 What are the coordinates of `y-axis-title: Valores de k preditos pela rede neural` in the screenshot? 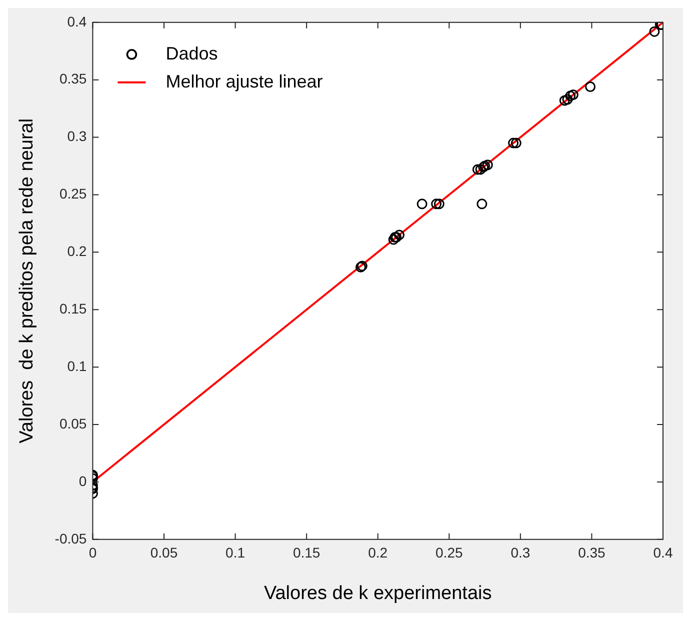 It's located at (27, 281).